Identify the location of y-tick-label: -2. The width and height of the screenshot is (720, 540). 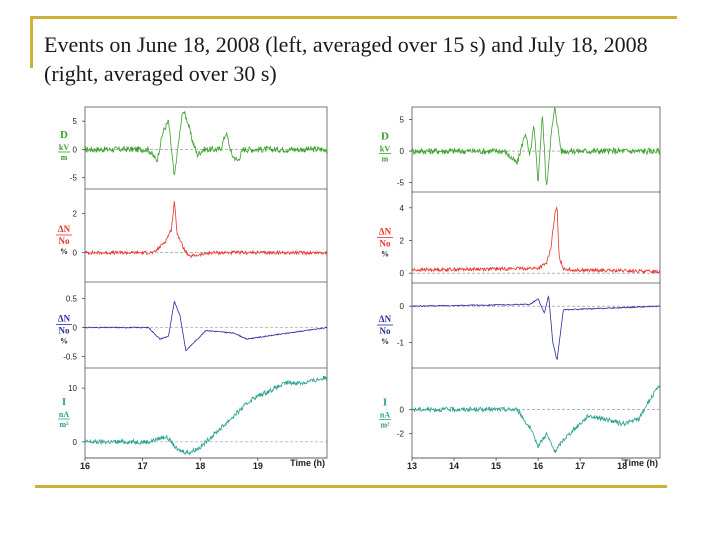
(401, 434).